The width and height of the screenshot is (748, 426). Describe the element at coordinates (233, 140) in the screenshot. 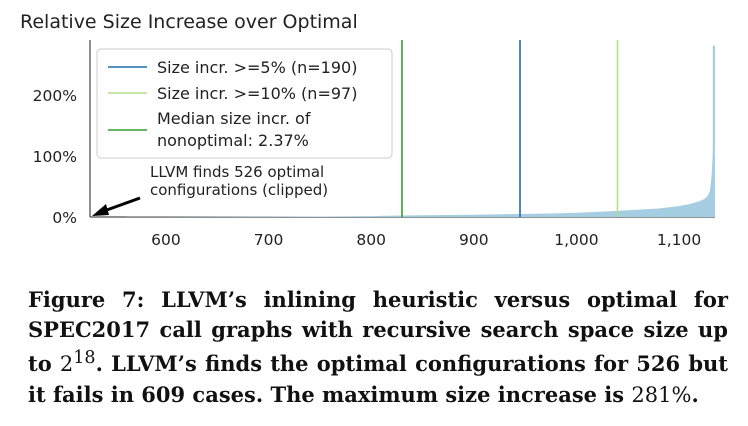

I see `legend-label-3-line2: nonoptimal: 2.37%` at that location.